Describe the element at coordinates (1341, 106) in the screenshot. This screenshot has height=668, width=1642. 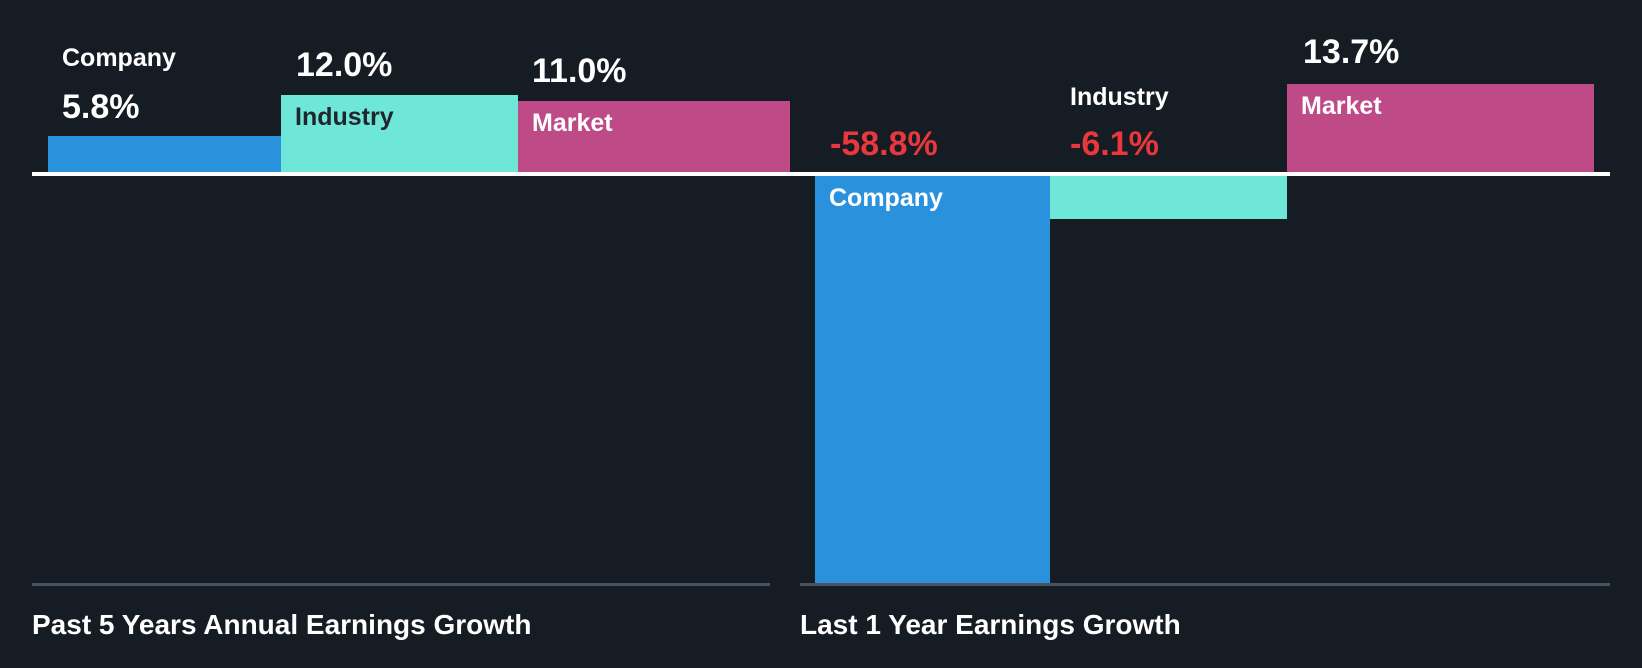
I see `market-name-label-right: Market` at that location.